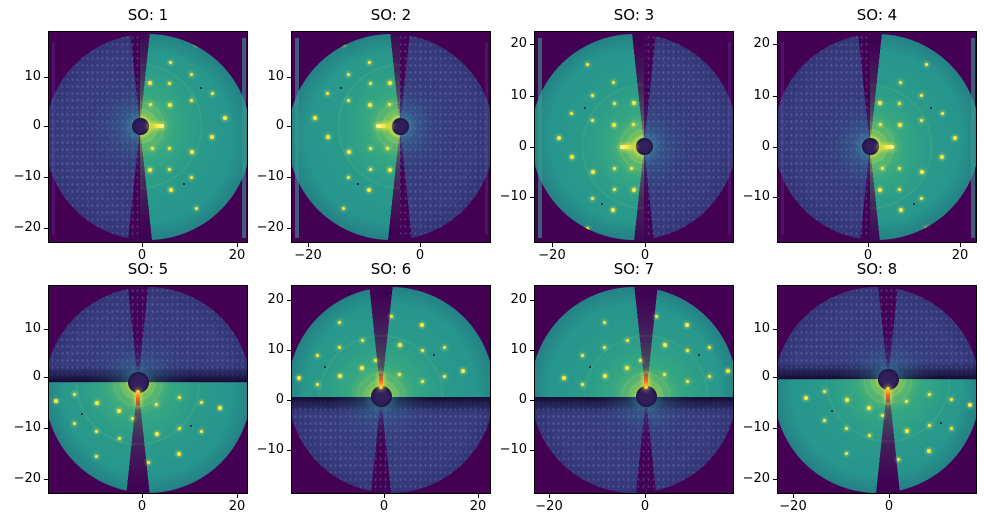 The height and width of the screenshot is (528, 988). Describe the element at coordinates (391, 15) in the screenshot. I see `subplot-title: SO: 2` at that location.